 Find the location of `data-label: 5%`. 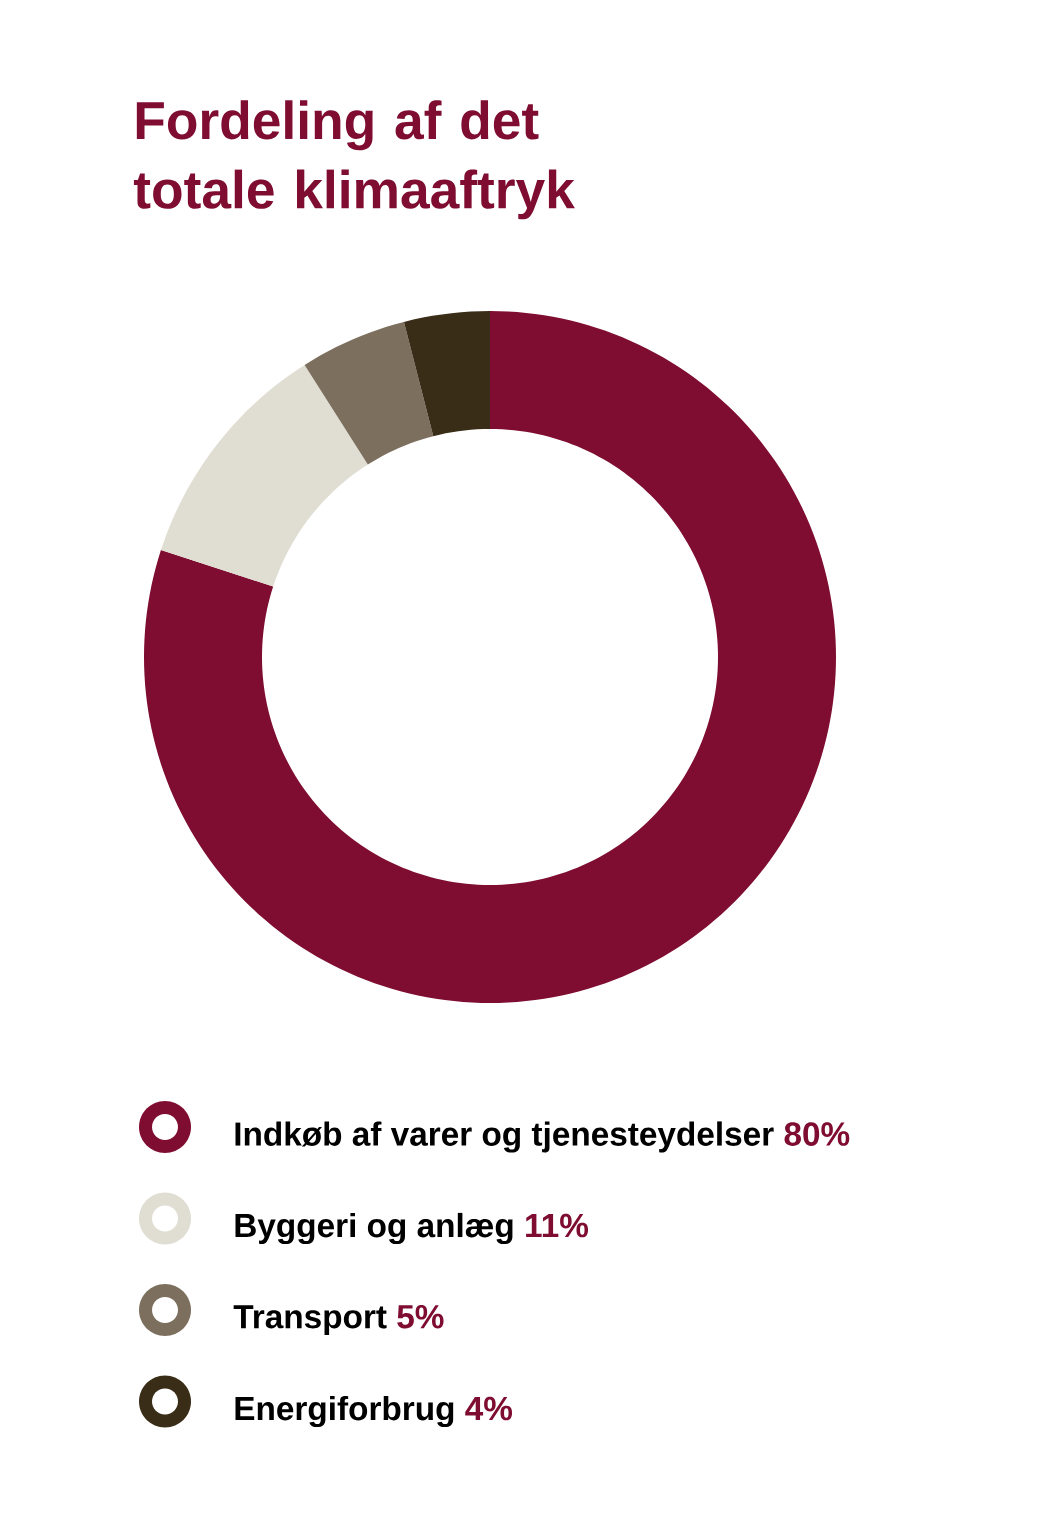

data-label: 5% is located at coordinates (420, 1316).